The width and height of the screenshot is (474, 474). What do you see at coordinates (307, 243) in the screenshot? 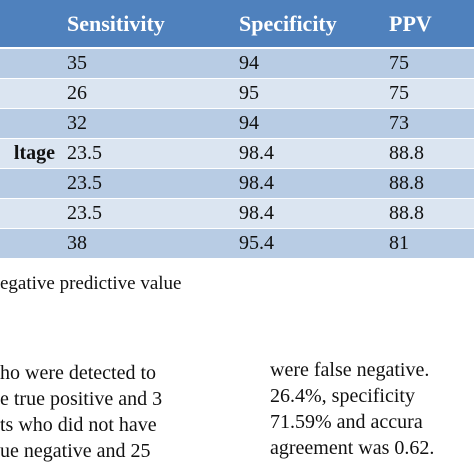
I see `cell-specificity: 95.4` at bounding box center [307, 243].